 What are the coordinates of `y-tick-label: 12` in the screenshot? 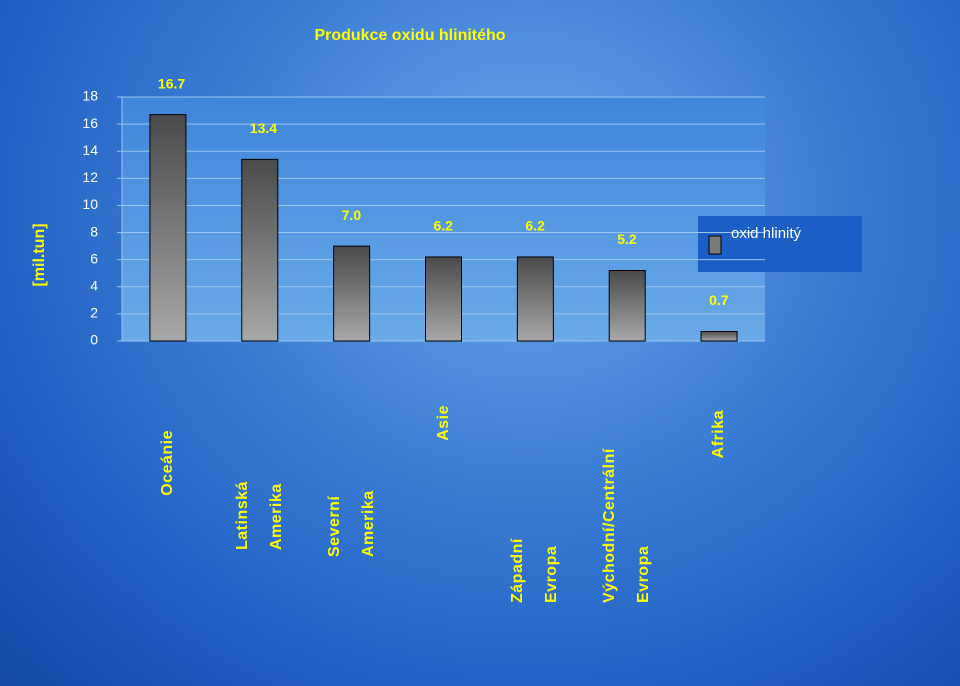 It's located at (90, 177).